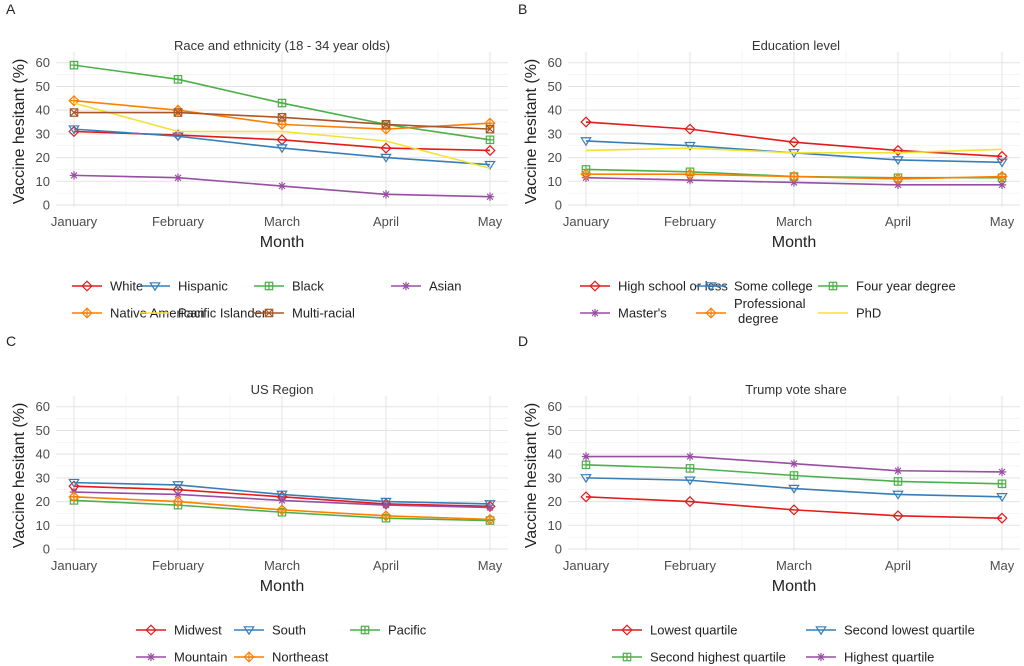  Describe the element at coordinates (198, 630) in the screenshot. I see `legend-entry-label: Midwest` at that location.